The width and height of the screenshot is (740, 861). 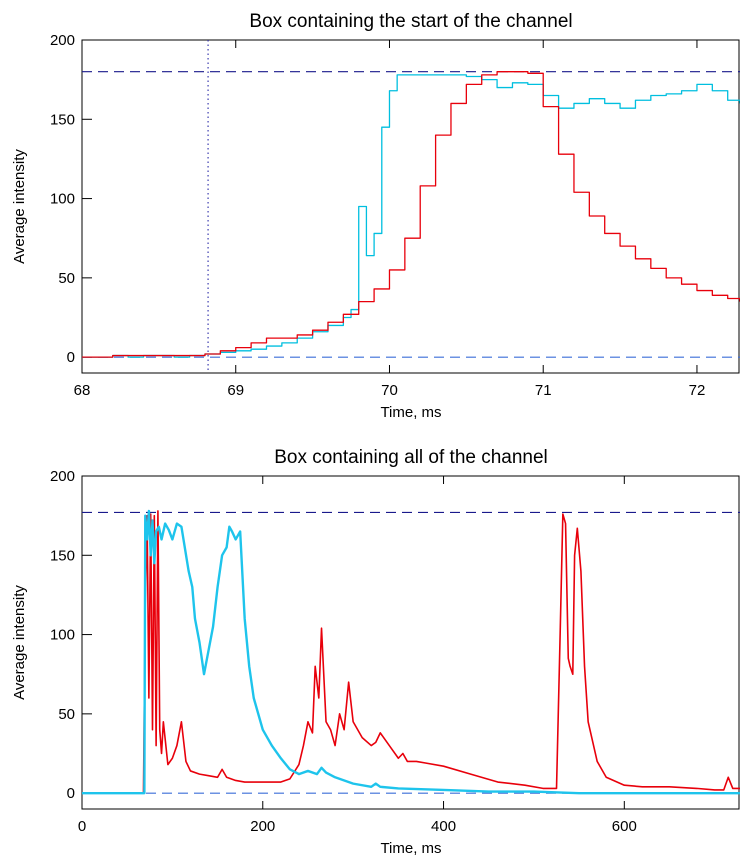 I want to click on x-tick-label: 70, so click(x=389, y=390).